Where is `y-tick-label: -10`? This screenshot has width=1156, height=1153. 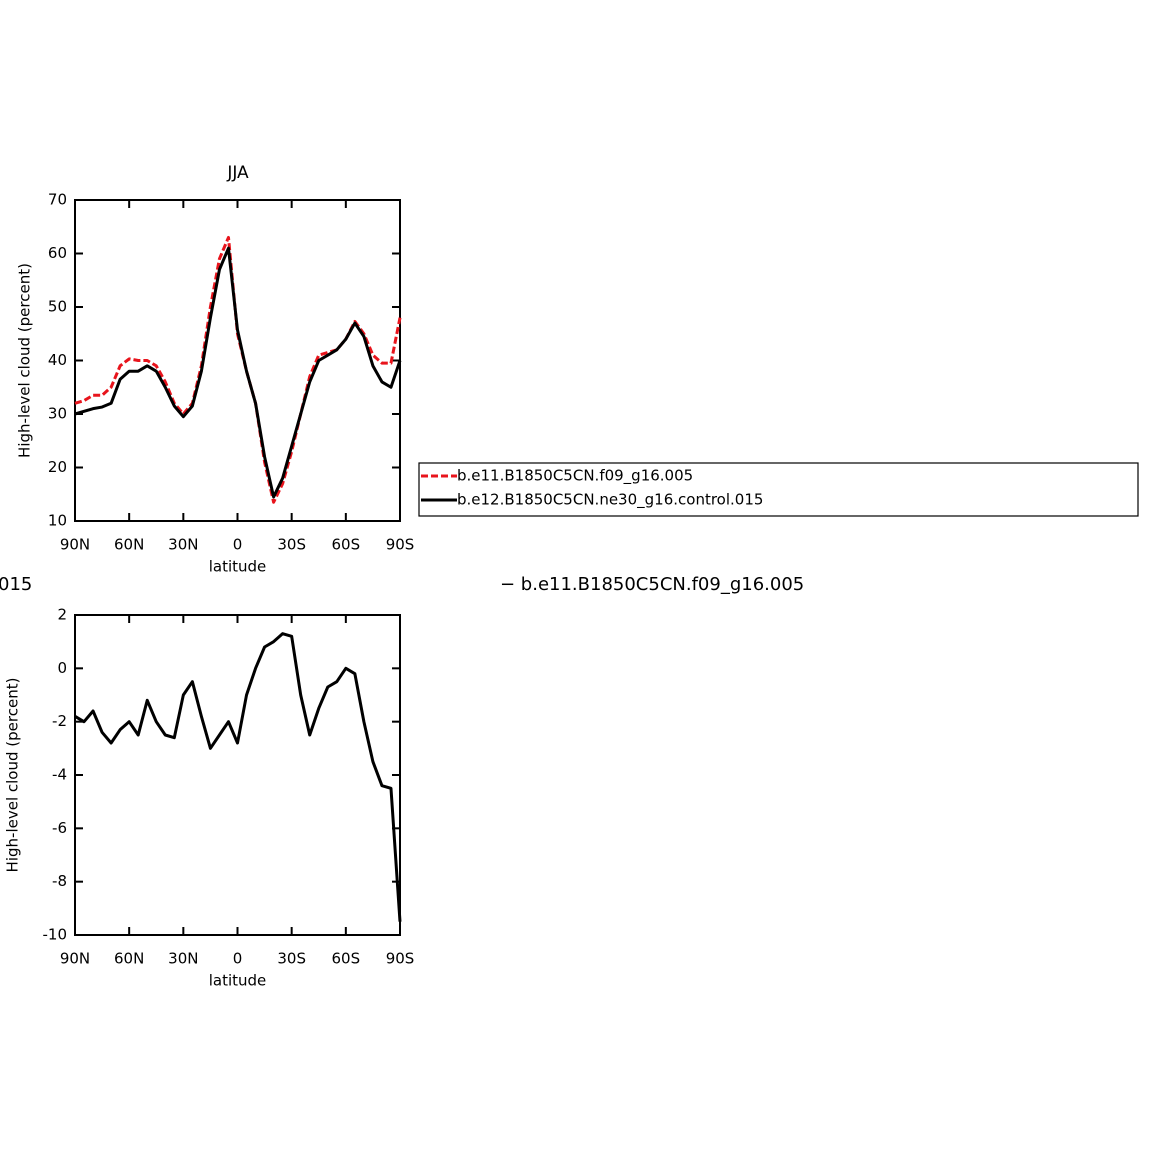
y-tick-label: -10 is located at coordinates (55, 935).